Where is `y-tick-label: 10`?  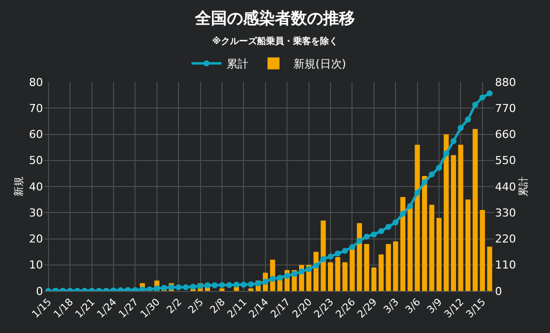 y-tick-label: 10 is located at coordinates (36, 265).